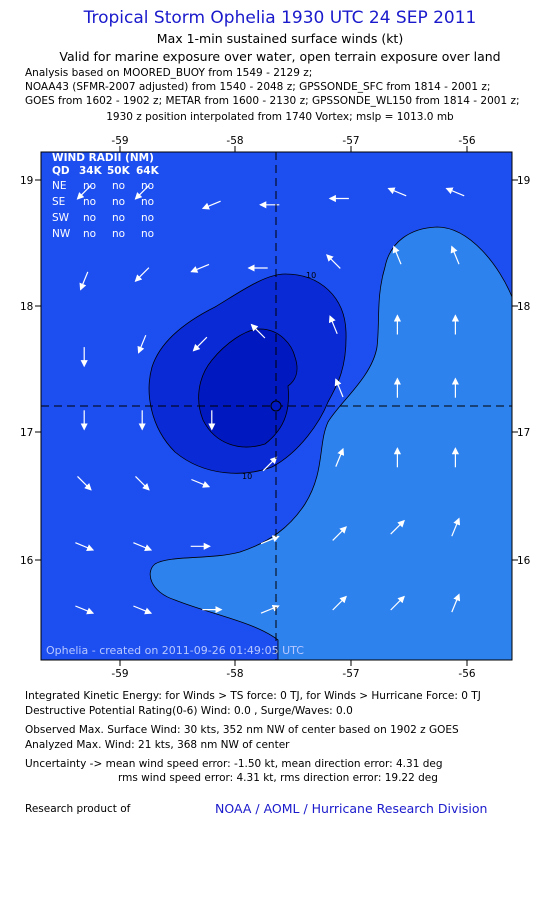 This screenshot has width=560, height=915. I want to click on bottom-lon-tick-4: -56, so click(466, 674).